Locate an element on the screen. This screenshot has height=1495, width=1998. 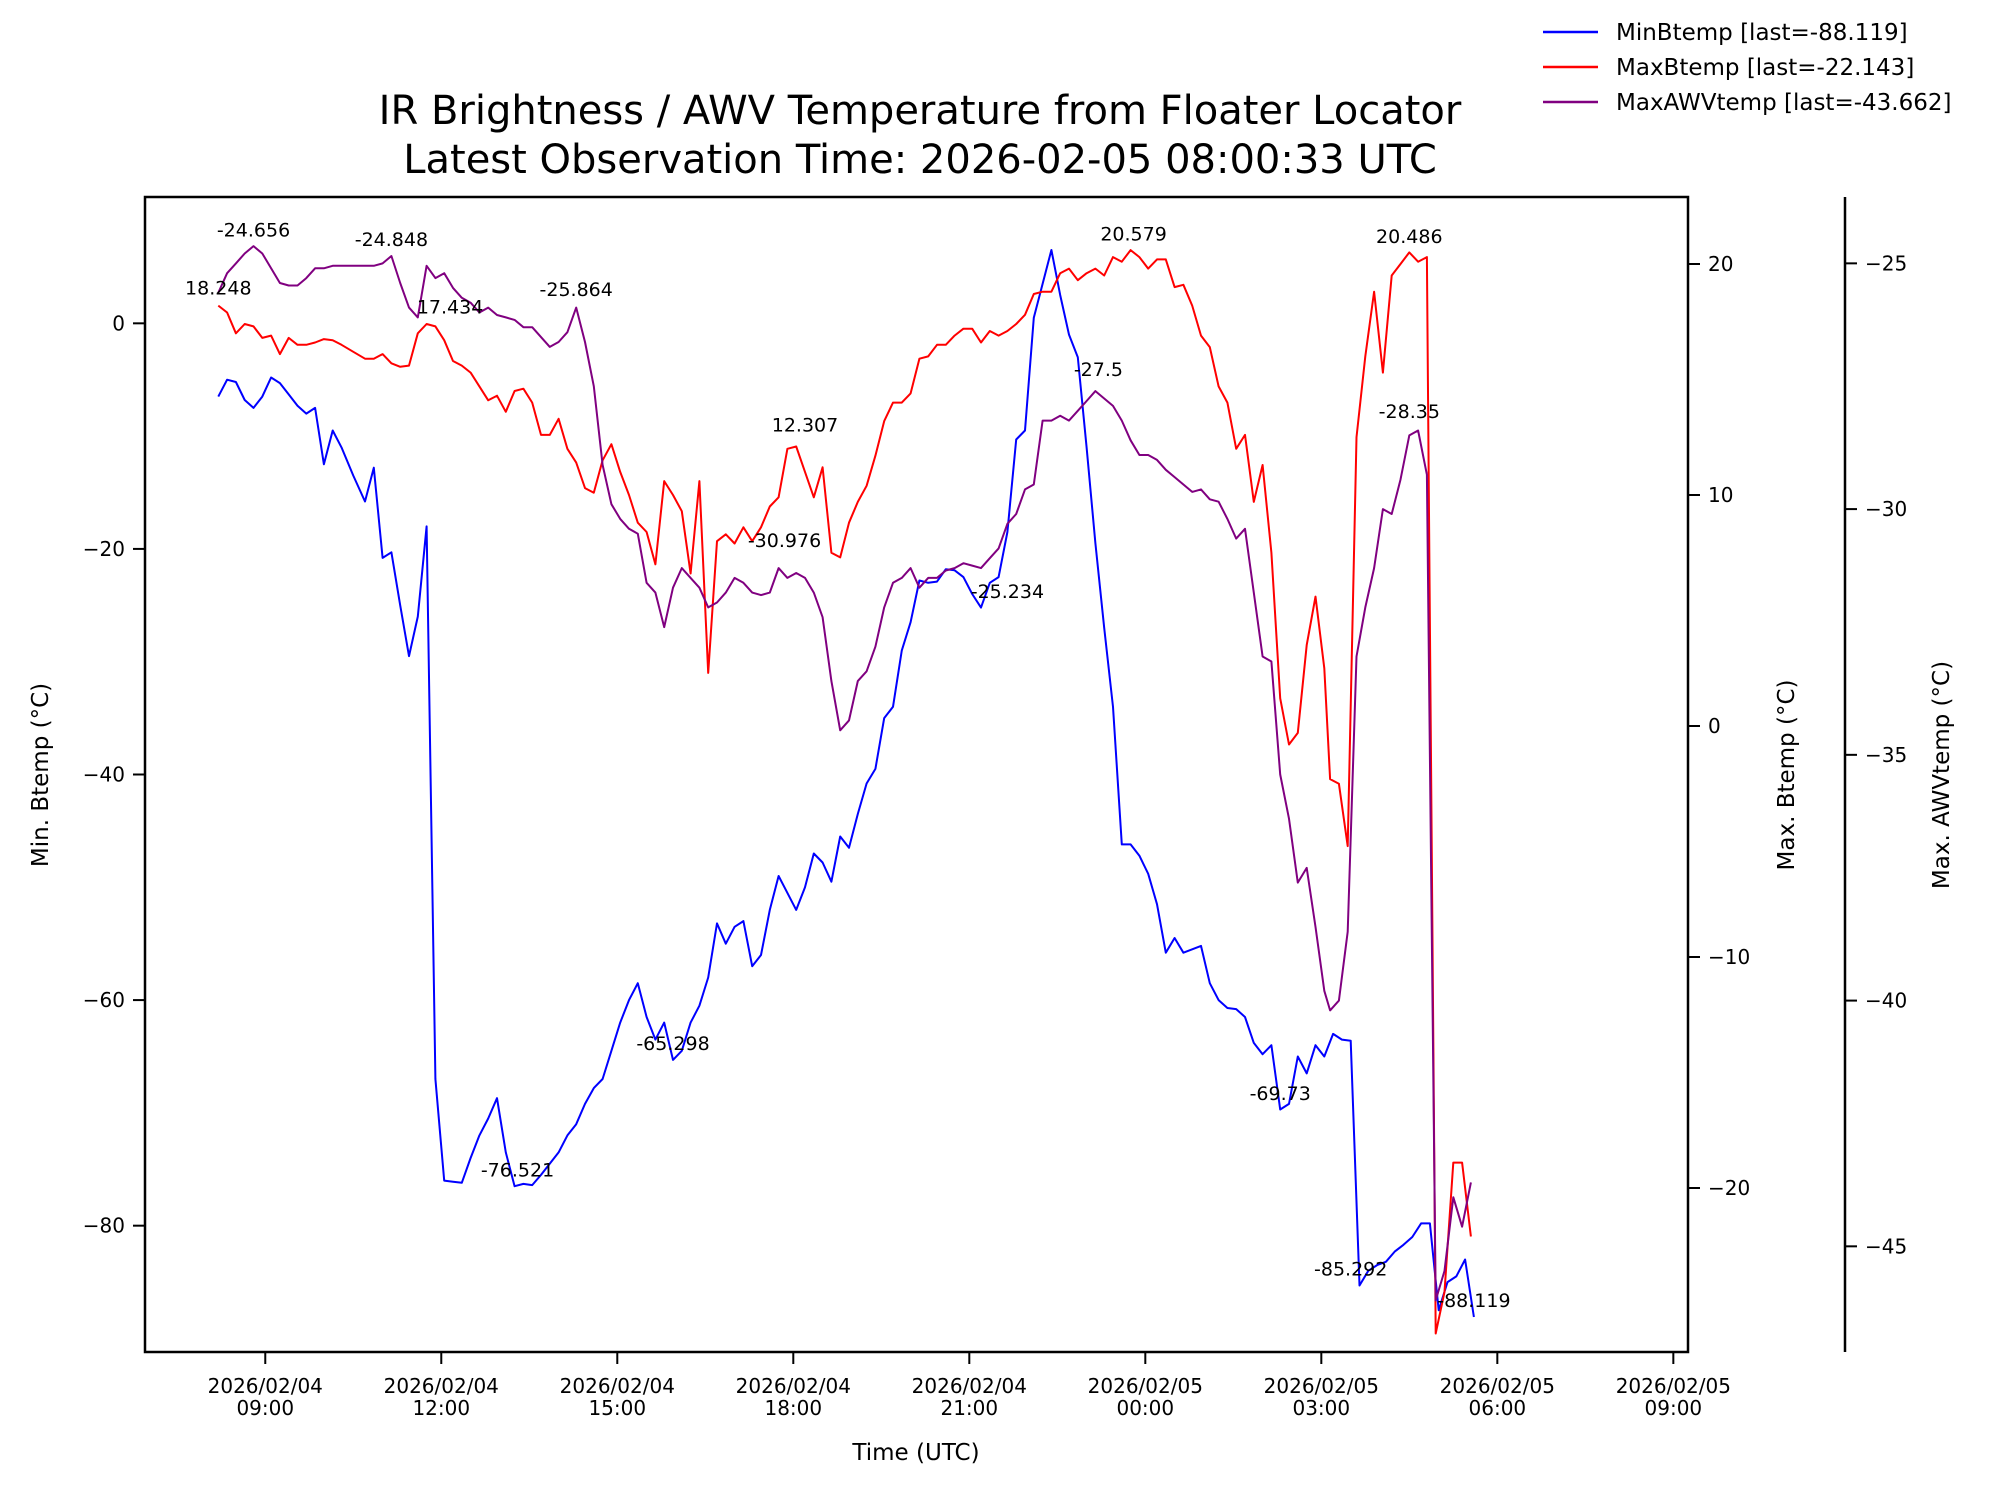
x-tick-label-time: 18:00 is located at coordinates (793, 1408).